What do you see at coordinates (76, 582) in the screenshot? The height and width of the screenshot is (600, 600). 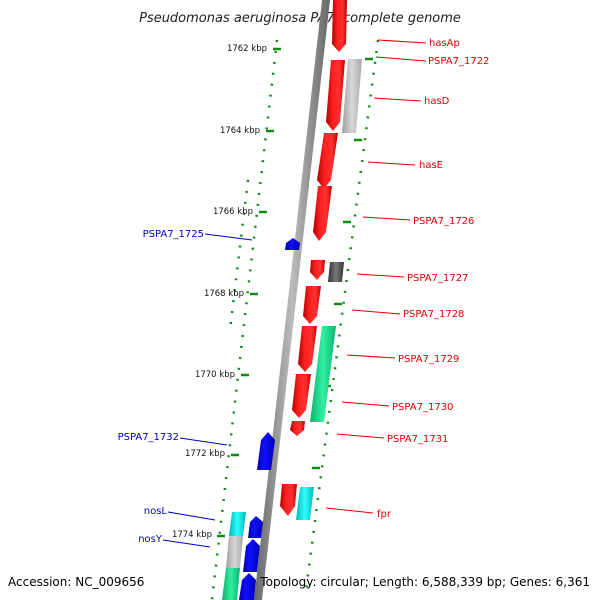 I see `accession-text: Accession: NC_009656` at bounding box center [76, 582].